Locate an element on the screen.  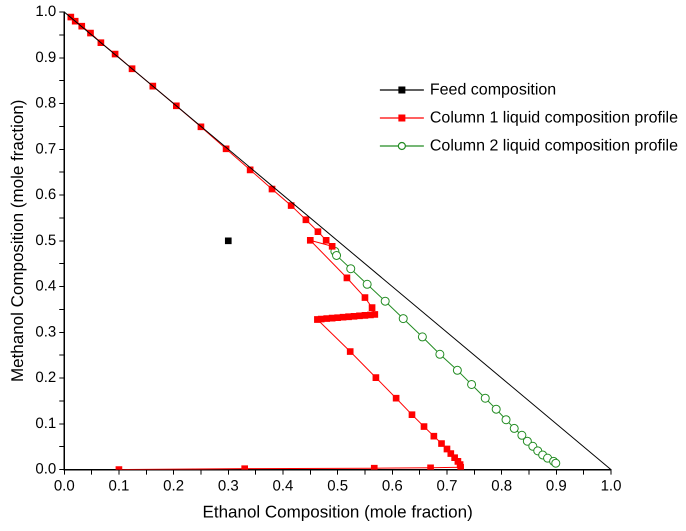
x-tick-label: 0.1 is located at coordinates (119, 486).